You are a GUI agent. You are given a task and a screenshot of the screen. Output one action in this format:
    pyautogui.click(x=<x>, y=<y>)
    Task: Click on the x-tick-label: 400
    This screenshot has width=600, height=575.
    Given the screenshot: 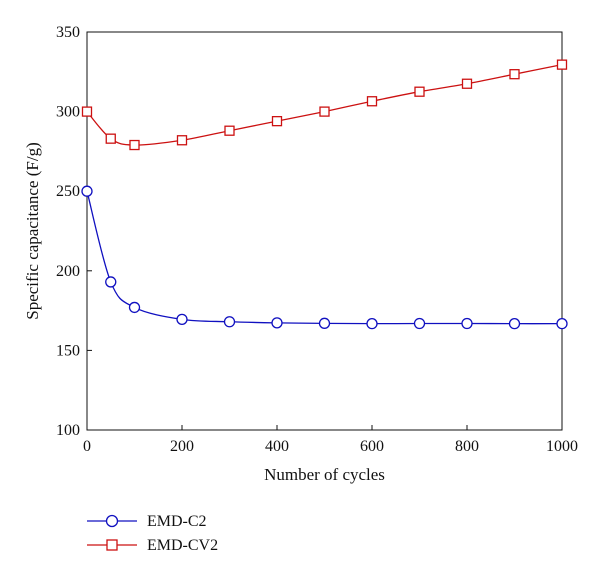 What is the action you would take?
    pyautogui.click(x=277, y=446)
    